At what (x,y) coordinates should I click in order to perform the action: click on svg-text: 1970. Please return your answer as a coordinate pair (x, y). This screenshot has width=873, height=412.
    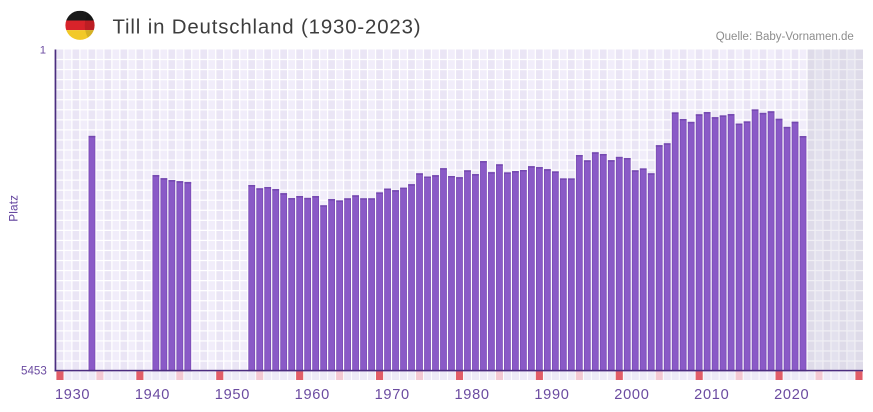
    Looking at the image, I should click on (392, 395).